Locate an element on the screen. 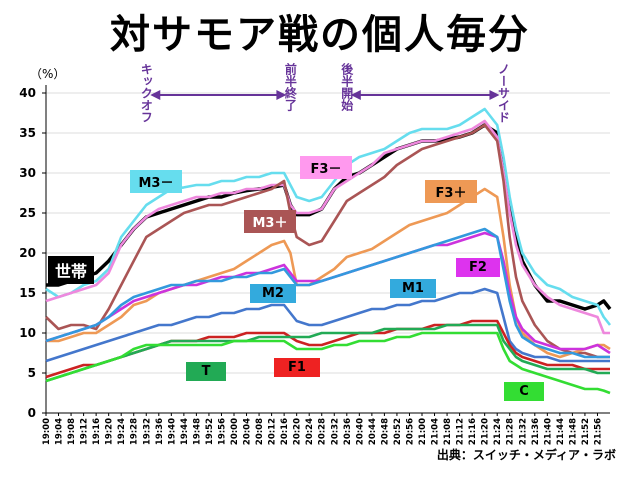 The height and width of the screenshot is (480, 640). x-tick-label: 19:20 is located at coordinates (110, 431).